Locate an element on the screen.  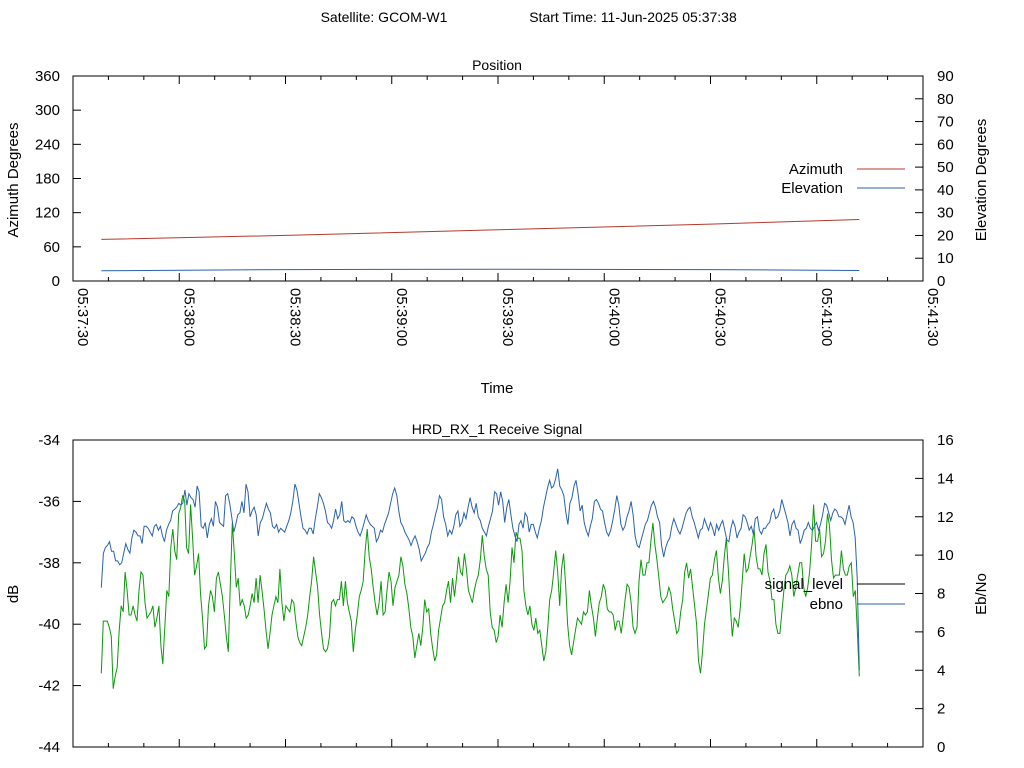
signal-chart-title: HRD_RX_1 Receive Signal is located at coordinates (497, 429).